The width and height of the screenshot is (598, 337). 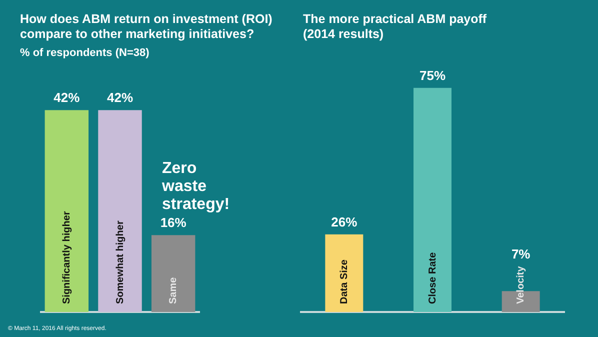 What do you see at coordinates (66, 257) in the screenshot?
I see `x-tick-label: Significantly higher` at bounding box center [66, 257].